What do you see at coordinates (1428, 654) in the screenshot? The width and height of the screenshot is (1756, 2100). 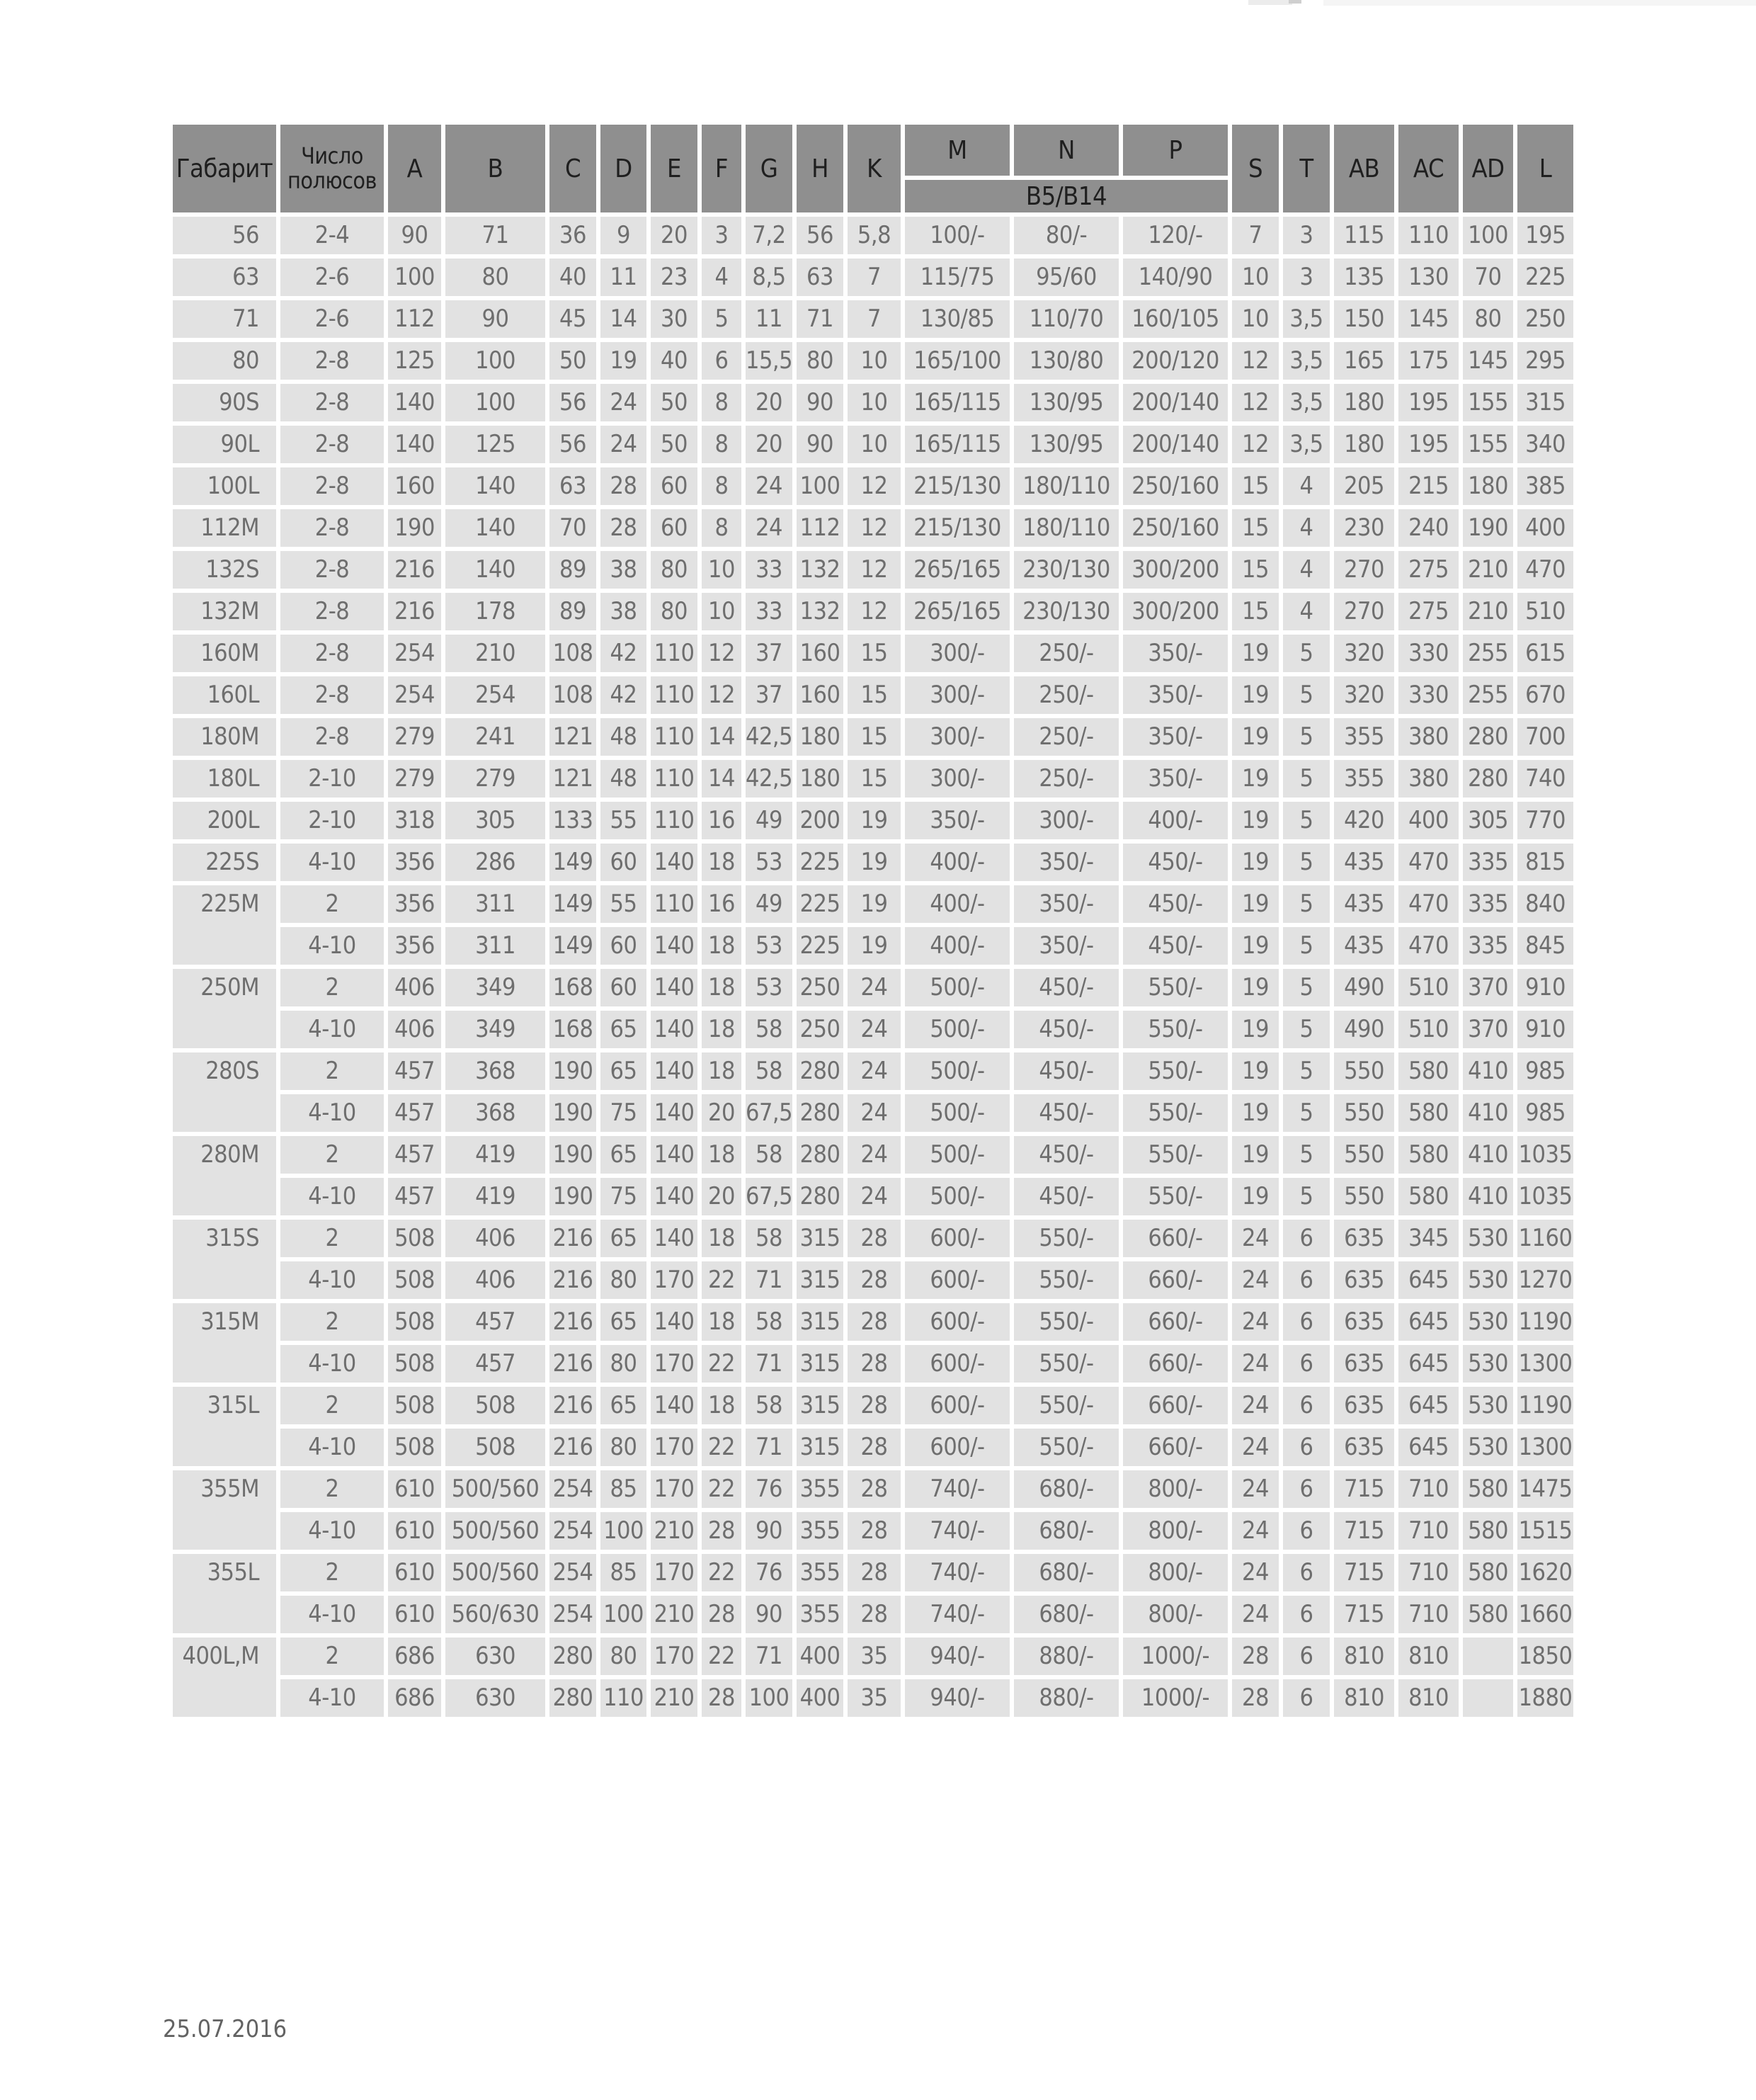 I see `cell-ac: 330` at bounding box center [1428, 654].